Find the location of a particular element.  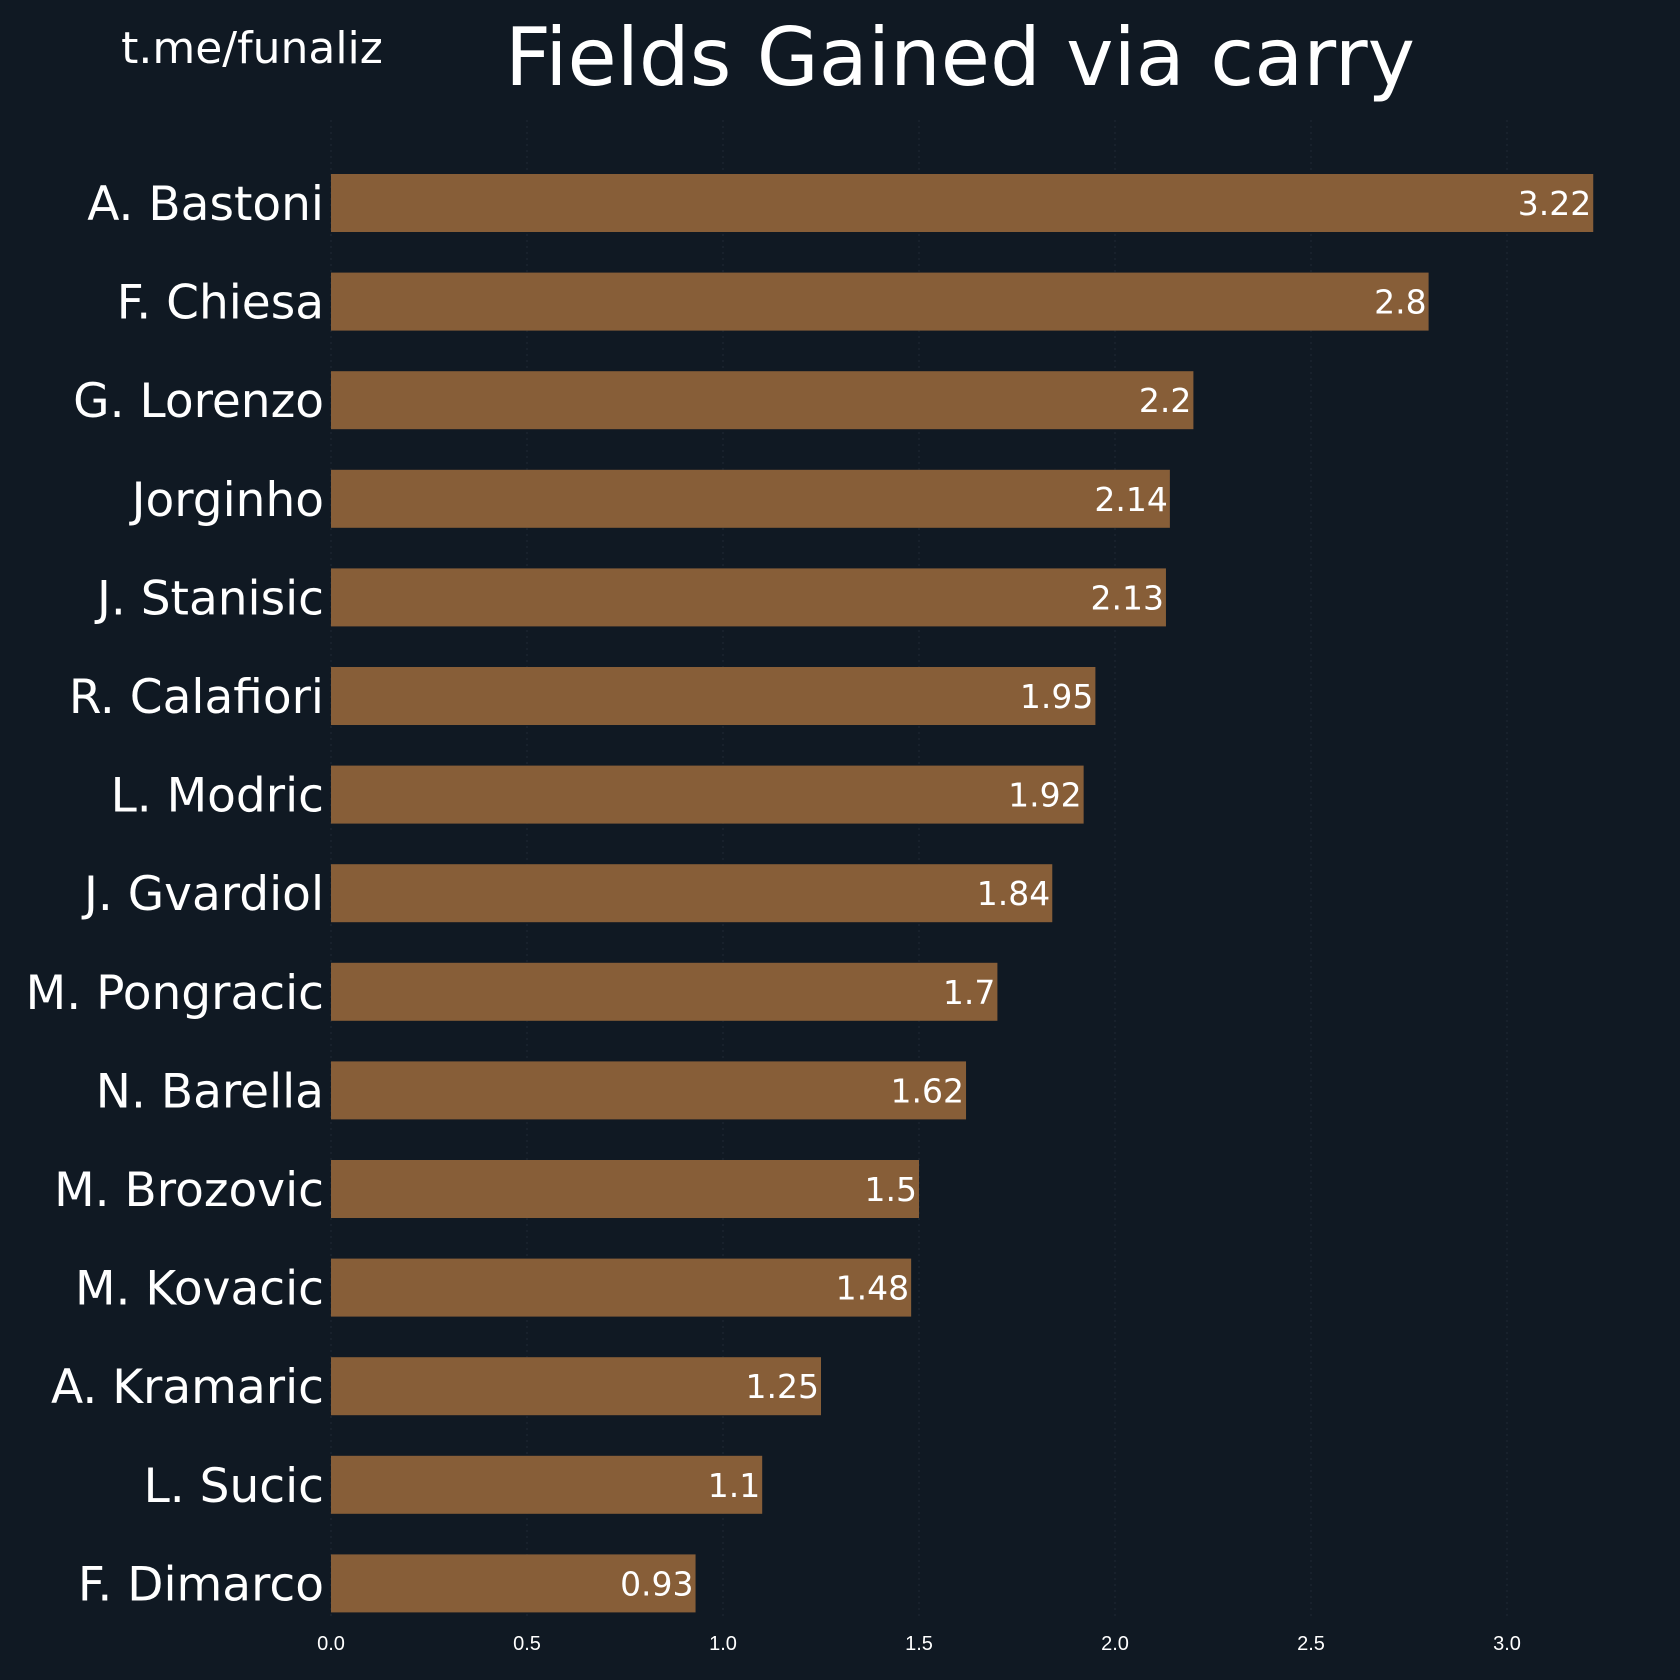

x-tick-label: 2.5 is located at coordinates (1311, 1644).